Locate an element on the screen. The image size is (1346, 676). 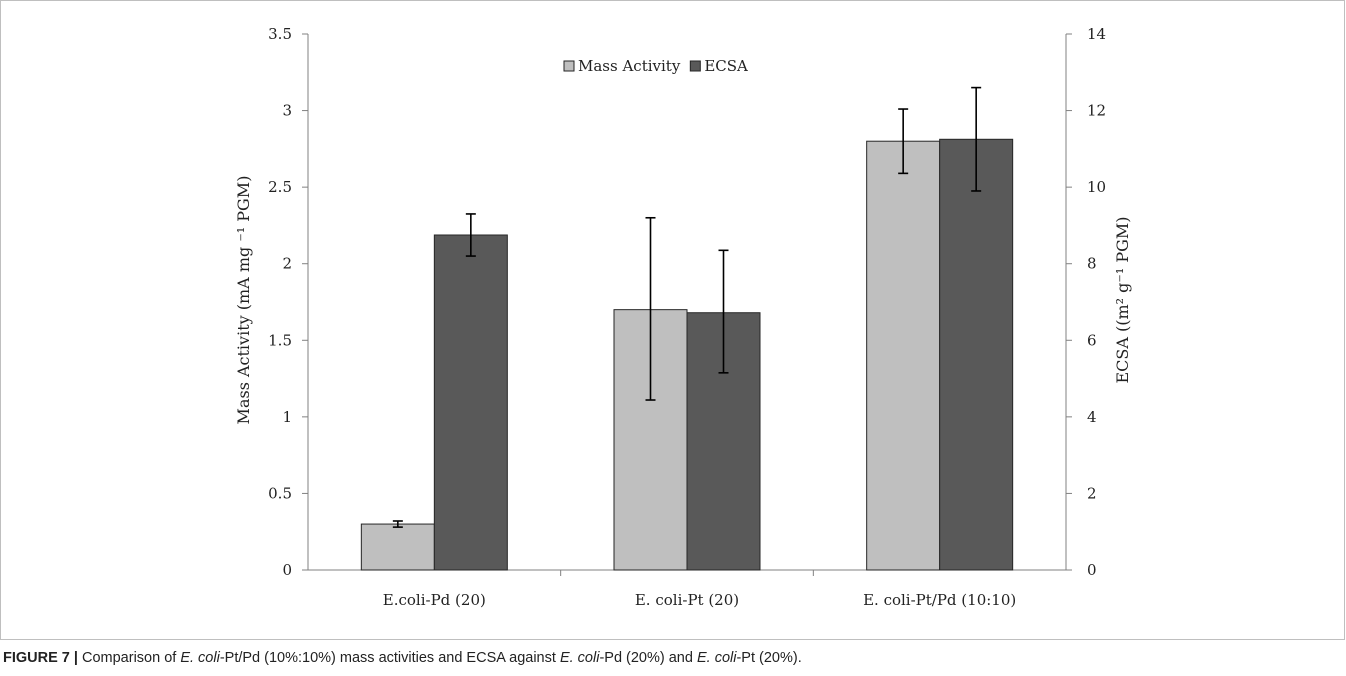
right-tick-label: 4 is located at coordinates (1092, 417).